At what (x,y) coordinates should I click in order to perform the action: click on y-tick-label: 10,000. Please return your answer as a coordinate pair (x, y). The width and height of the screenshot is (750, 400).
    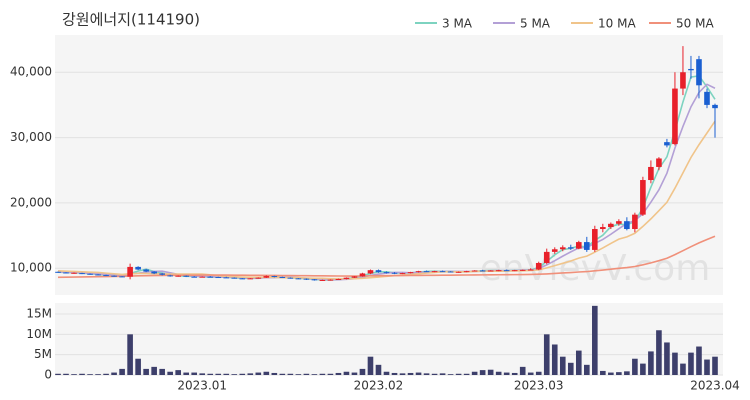
    Looking at the image, I should click on (31, 268).